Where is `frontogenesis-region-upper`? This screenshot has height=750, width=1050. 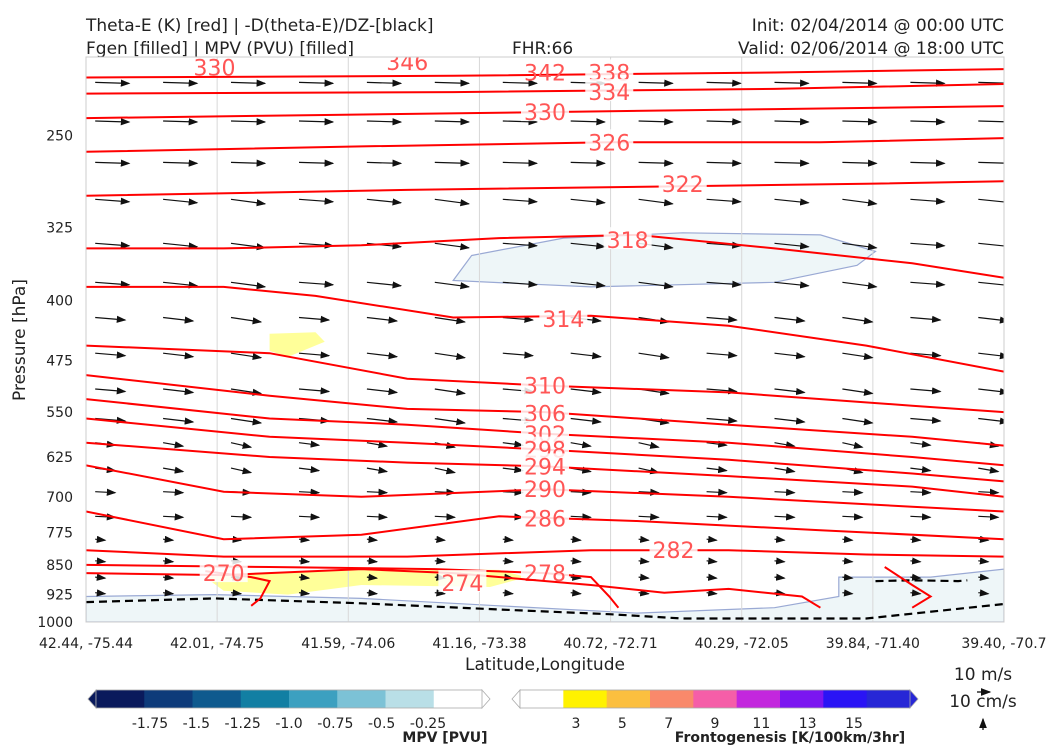 frontogenesis-region-upper is located at coordinates (297, 344).